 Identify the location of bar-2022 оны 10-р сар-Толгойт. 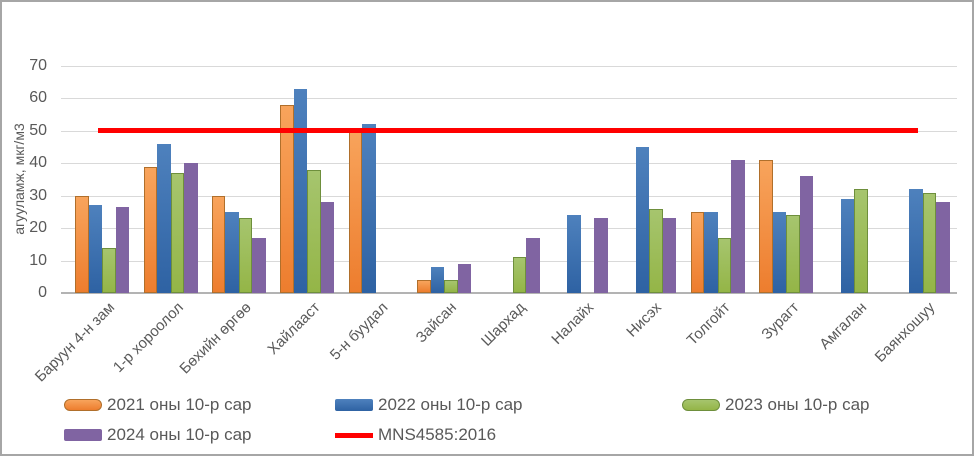
(711, 252).